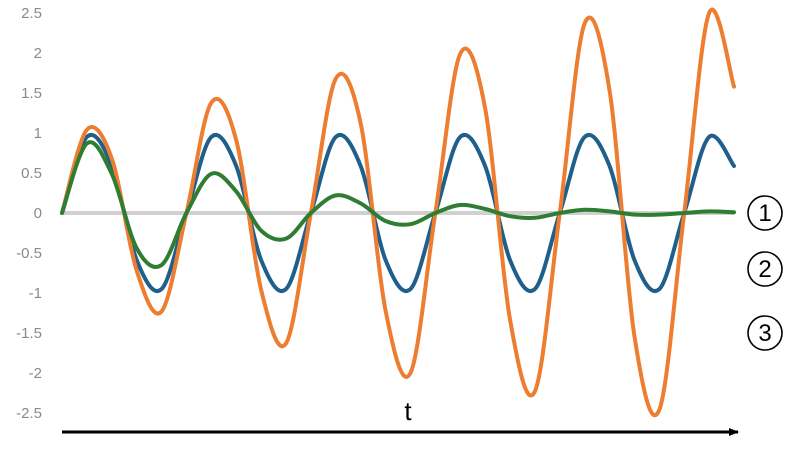 This screenshot has width=800, height=453. What do you see at coordinates (35, 373) in the screenshot?
I see `y-tick-label: -2` at bounding box center [35, 373].